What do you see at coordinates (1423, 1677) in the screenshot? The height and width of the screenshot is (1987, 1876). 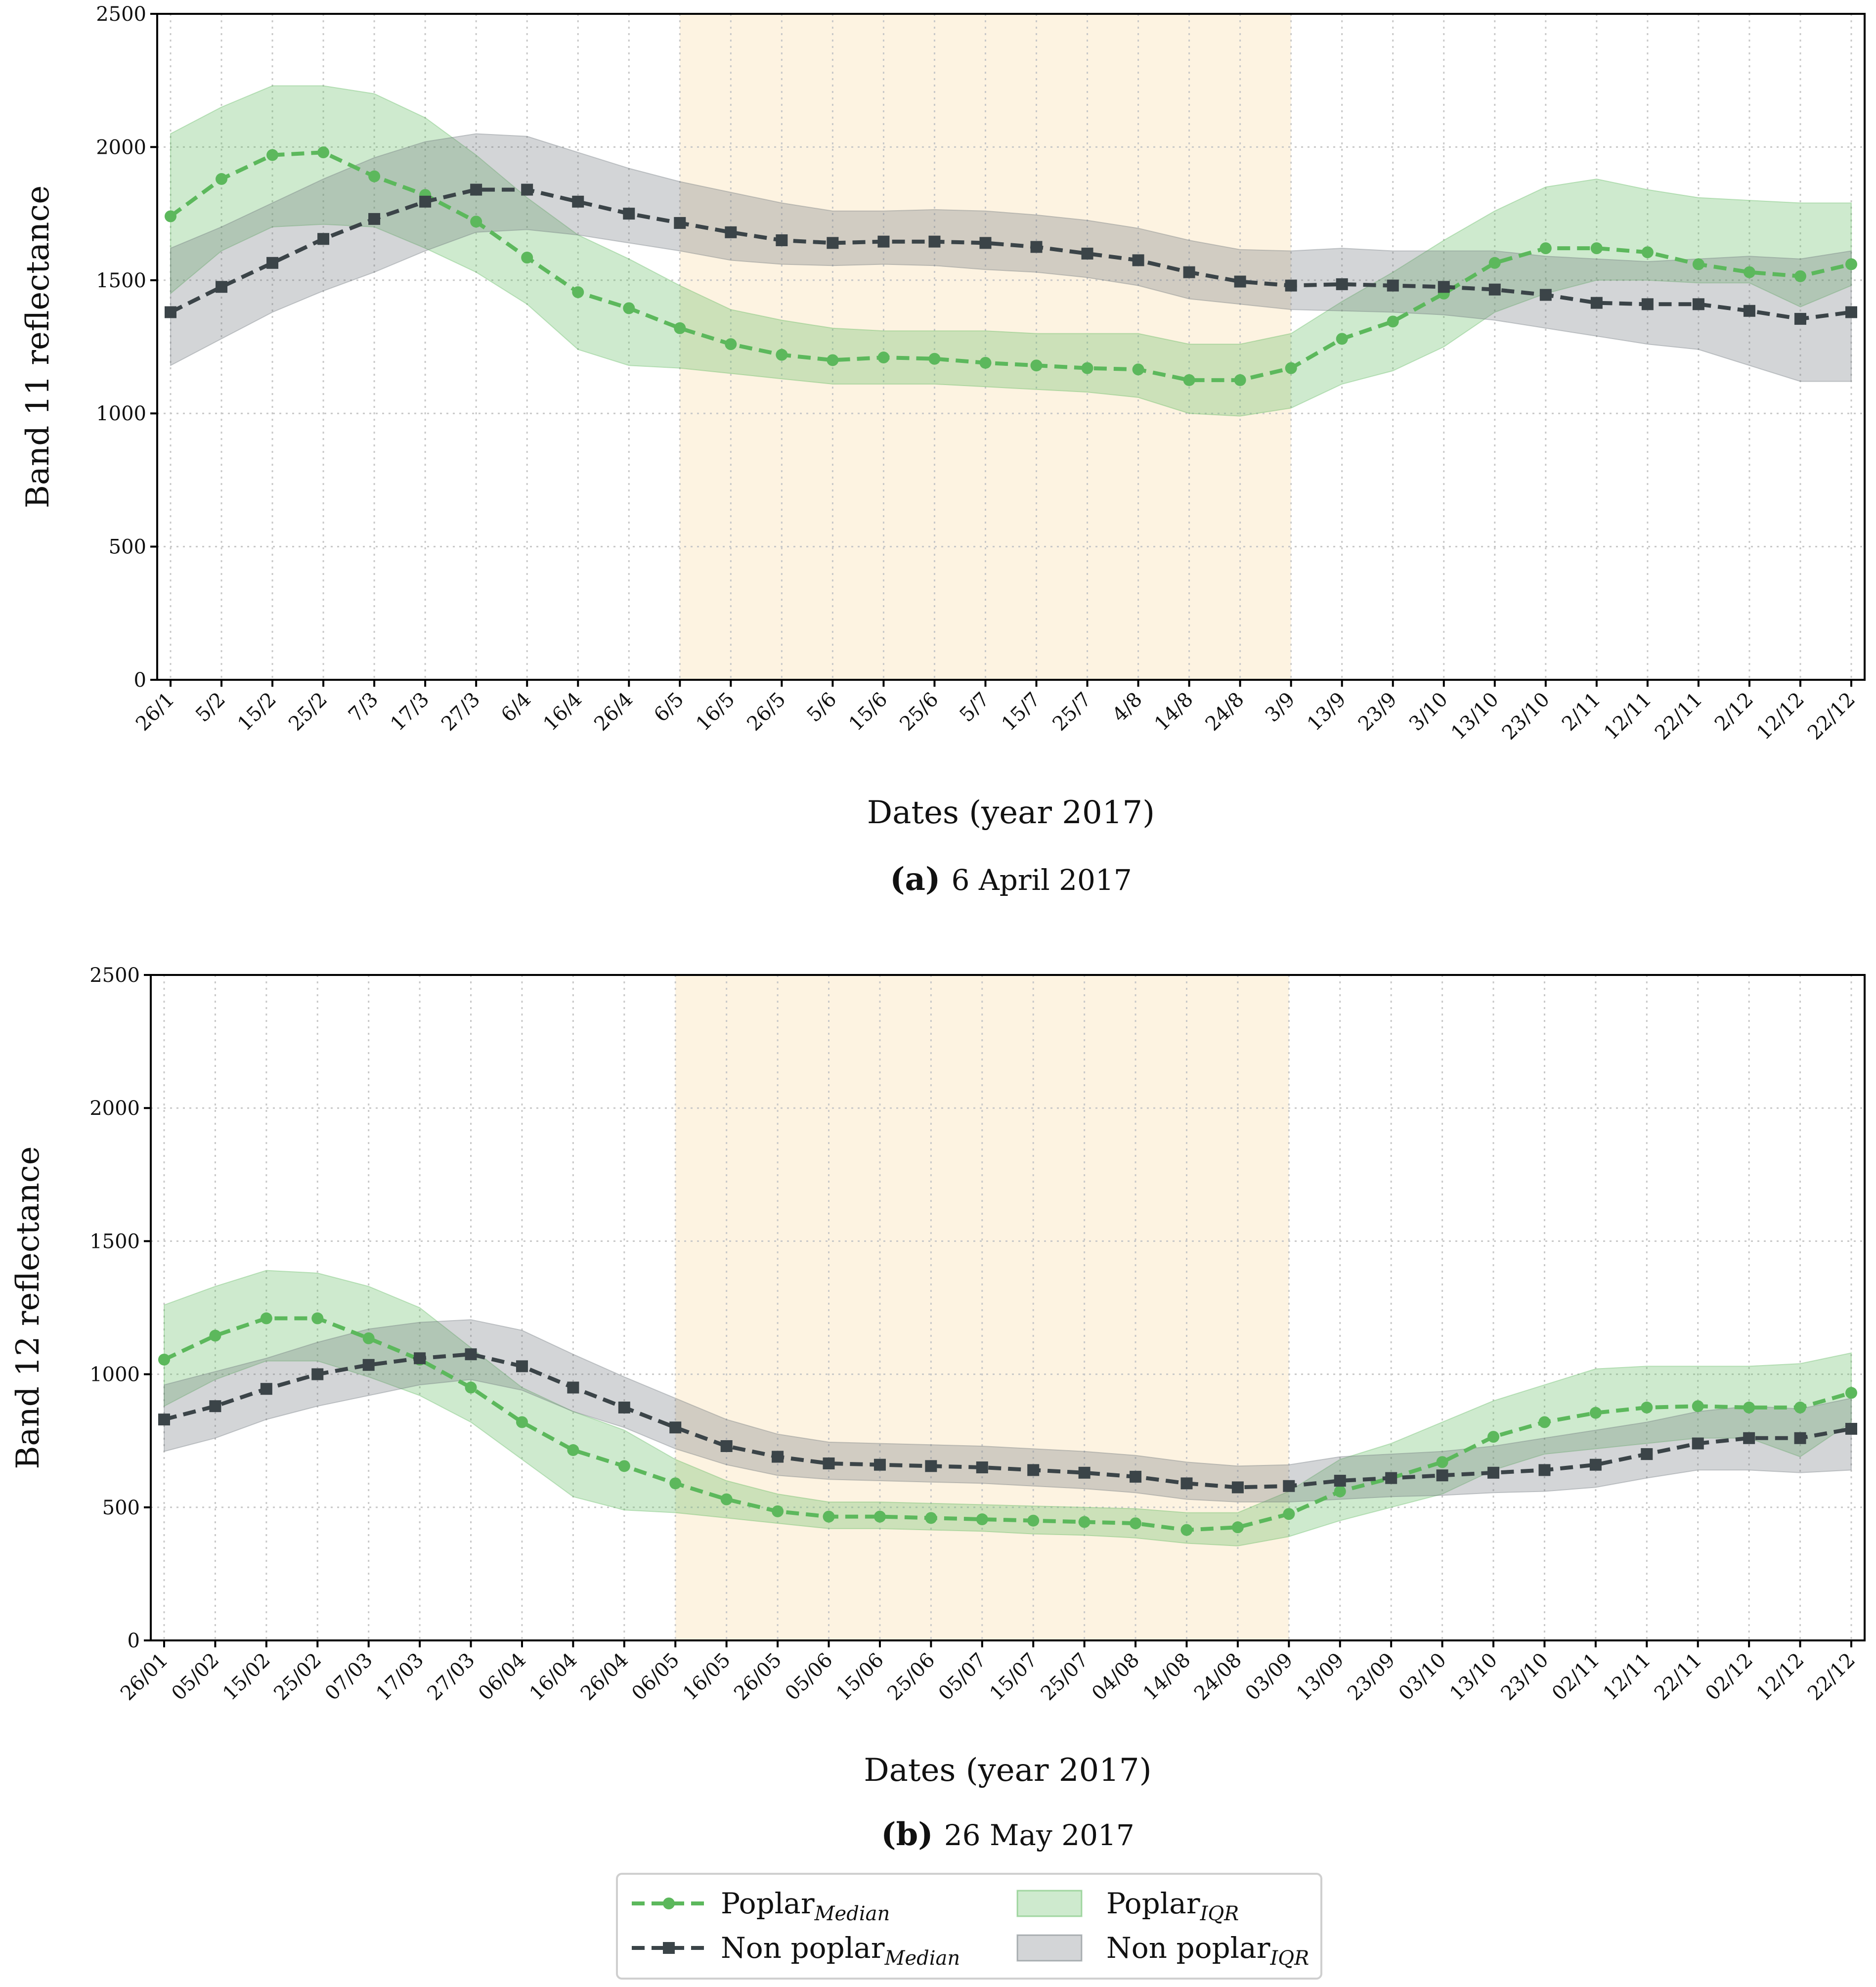 I see `x-tick-label: 03/10` at bounding box center [1423, 1677].